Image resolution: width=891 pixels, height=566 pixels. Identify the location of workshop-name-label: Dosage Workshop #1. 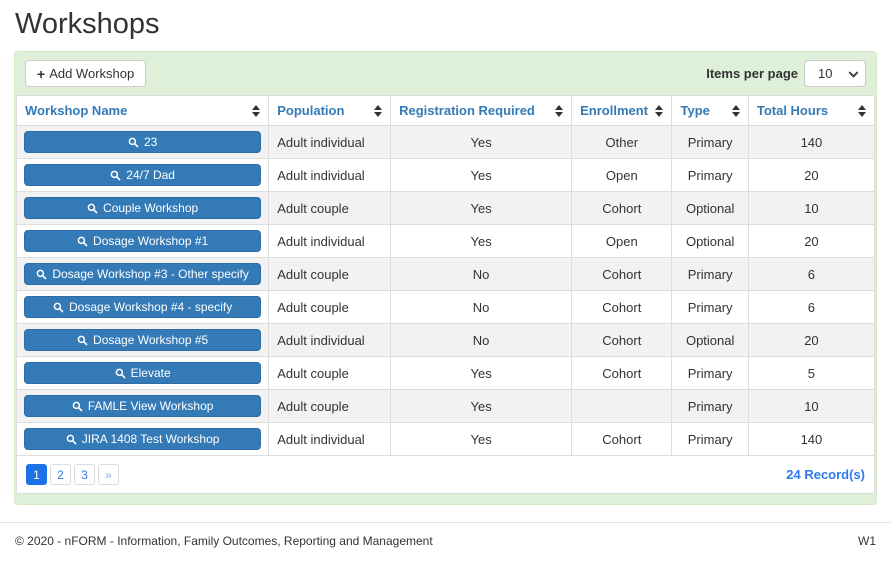
(151, 241).